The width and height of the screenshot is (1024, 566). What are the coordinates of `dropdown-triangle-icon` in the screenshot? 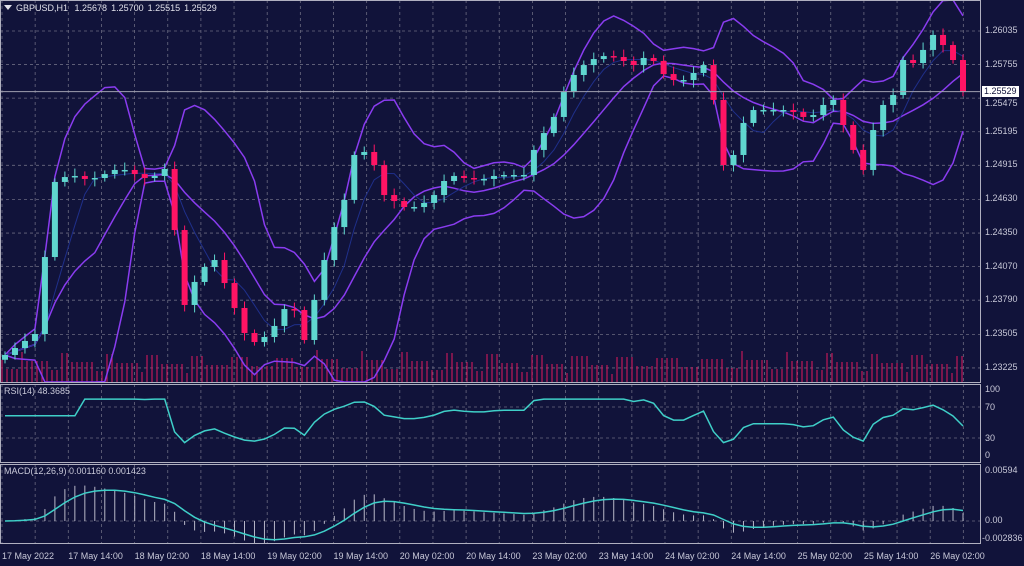 It's located at (8, 7).